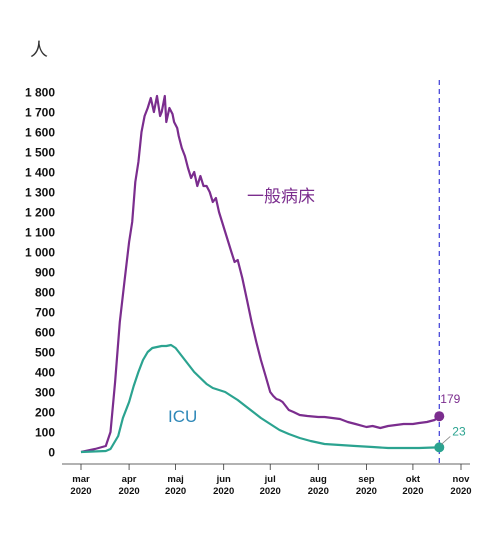  What do you see at coordinates (45, 273) in the screenshot?
I see `y-tick-label: 900` at bounding box center [45, 273].